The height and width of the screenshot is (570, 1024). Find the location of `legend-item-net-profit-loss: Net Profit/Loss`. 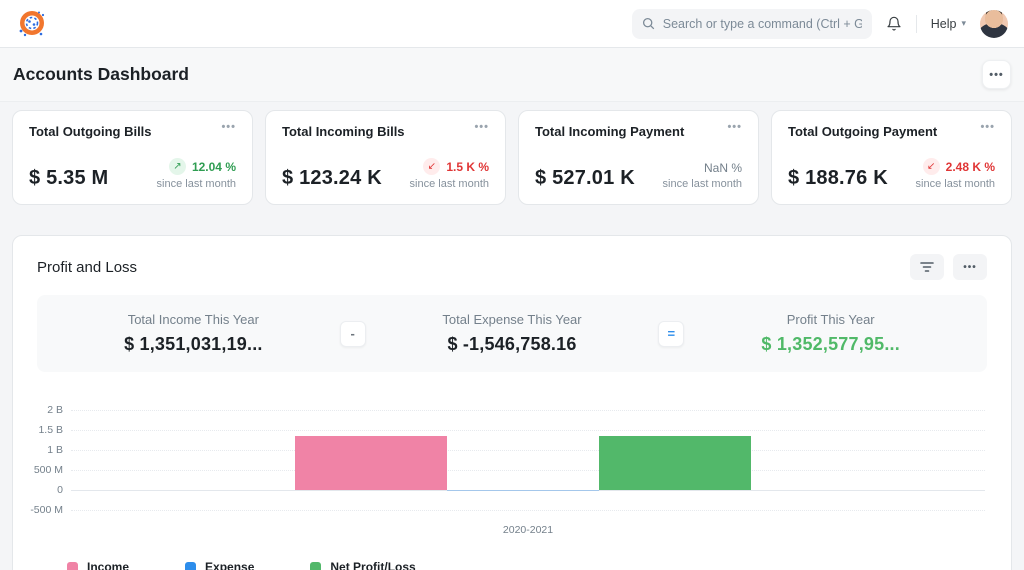

legend-item-net-profit-loss: Net Profit/Loss is located at coordinates (363, 565).